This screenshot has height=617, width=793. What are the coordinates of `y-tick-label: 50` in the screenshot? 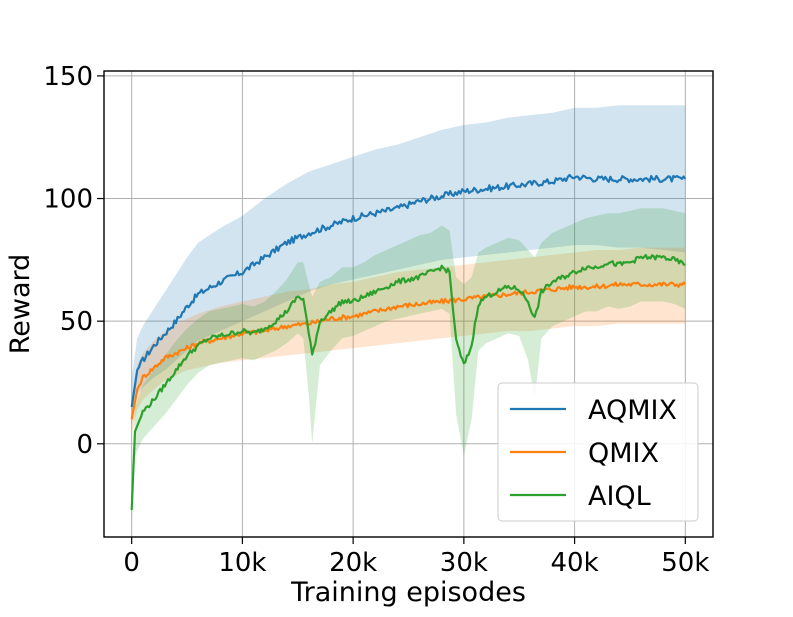 It's located at (76, 322).